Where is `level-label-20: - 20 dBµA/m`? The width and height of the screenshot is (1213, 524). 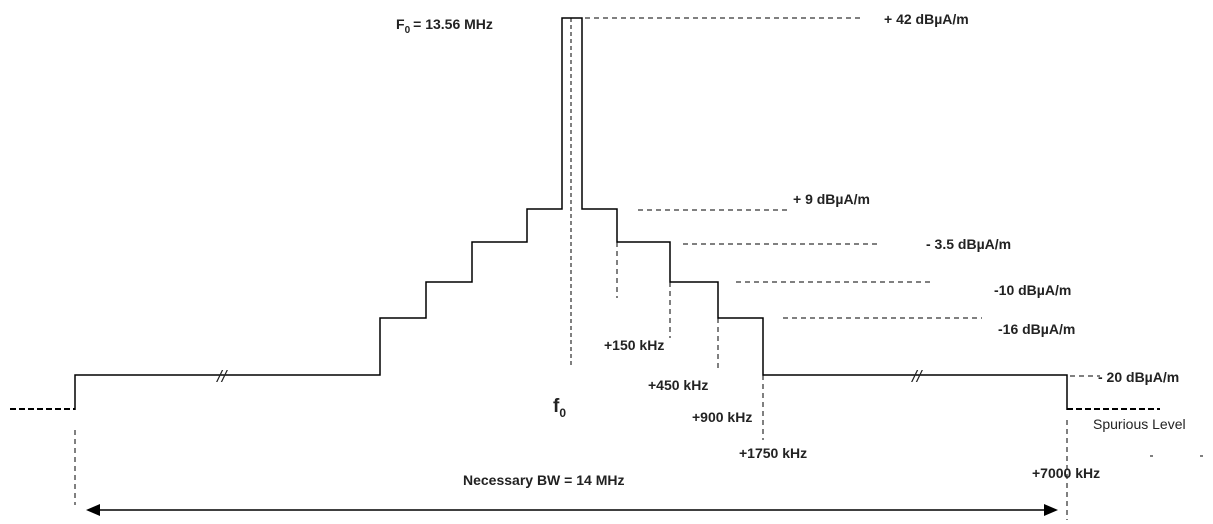 level-label-20: - 20 dBµA/m is located at coordinates (1138, 377).